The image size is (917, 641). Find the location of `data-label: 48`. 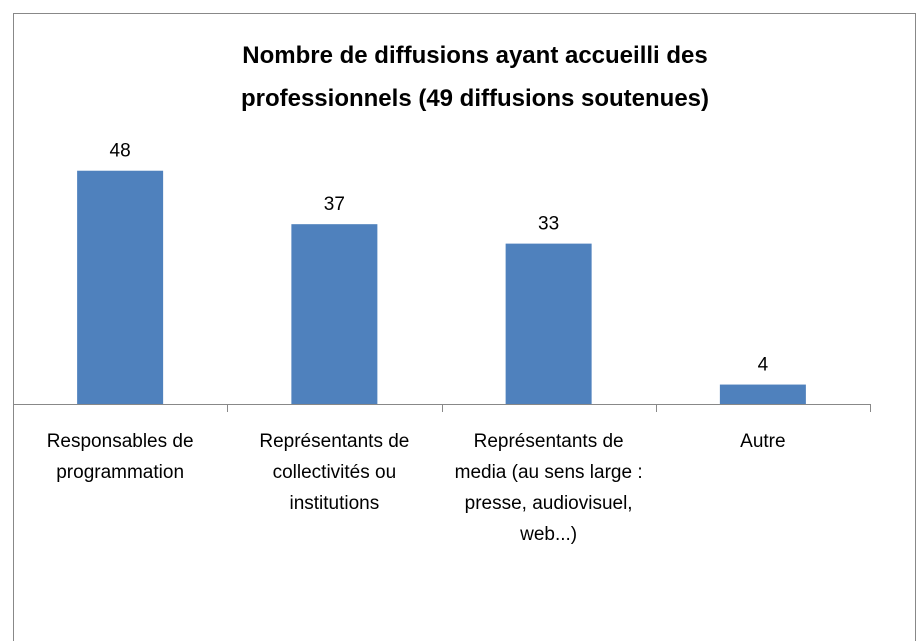

data-label: 48 is located at coordinates (120, 151).